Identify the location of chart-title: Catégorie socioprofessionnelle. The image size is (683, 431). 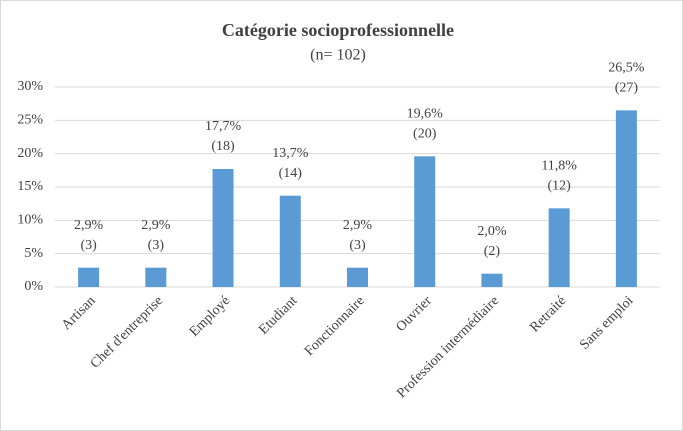
(338, 30).